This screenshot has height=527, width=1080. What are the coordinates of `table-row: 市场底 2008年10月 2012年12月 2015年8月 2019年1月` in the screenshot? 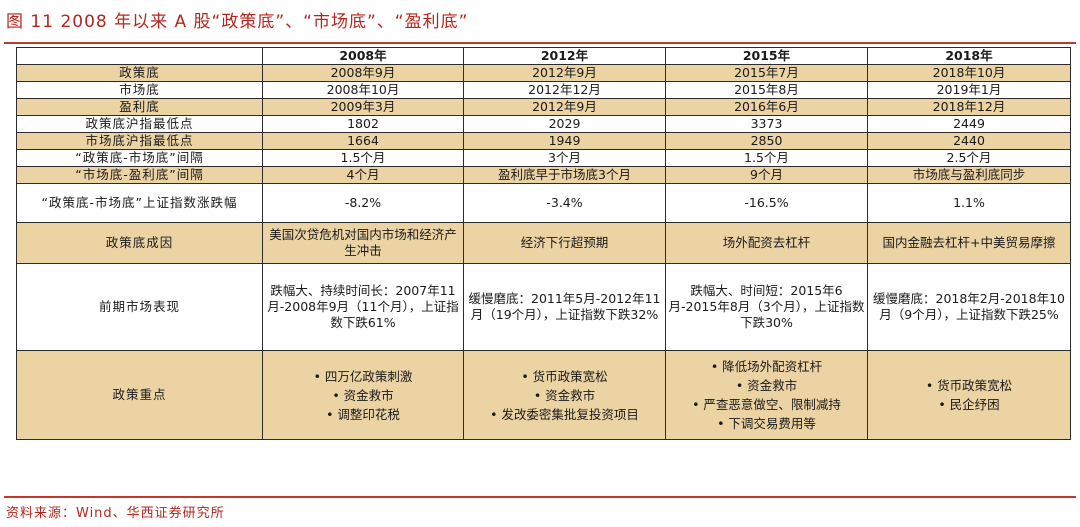 It's located at (543, 90).